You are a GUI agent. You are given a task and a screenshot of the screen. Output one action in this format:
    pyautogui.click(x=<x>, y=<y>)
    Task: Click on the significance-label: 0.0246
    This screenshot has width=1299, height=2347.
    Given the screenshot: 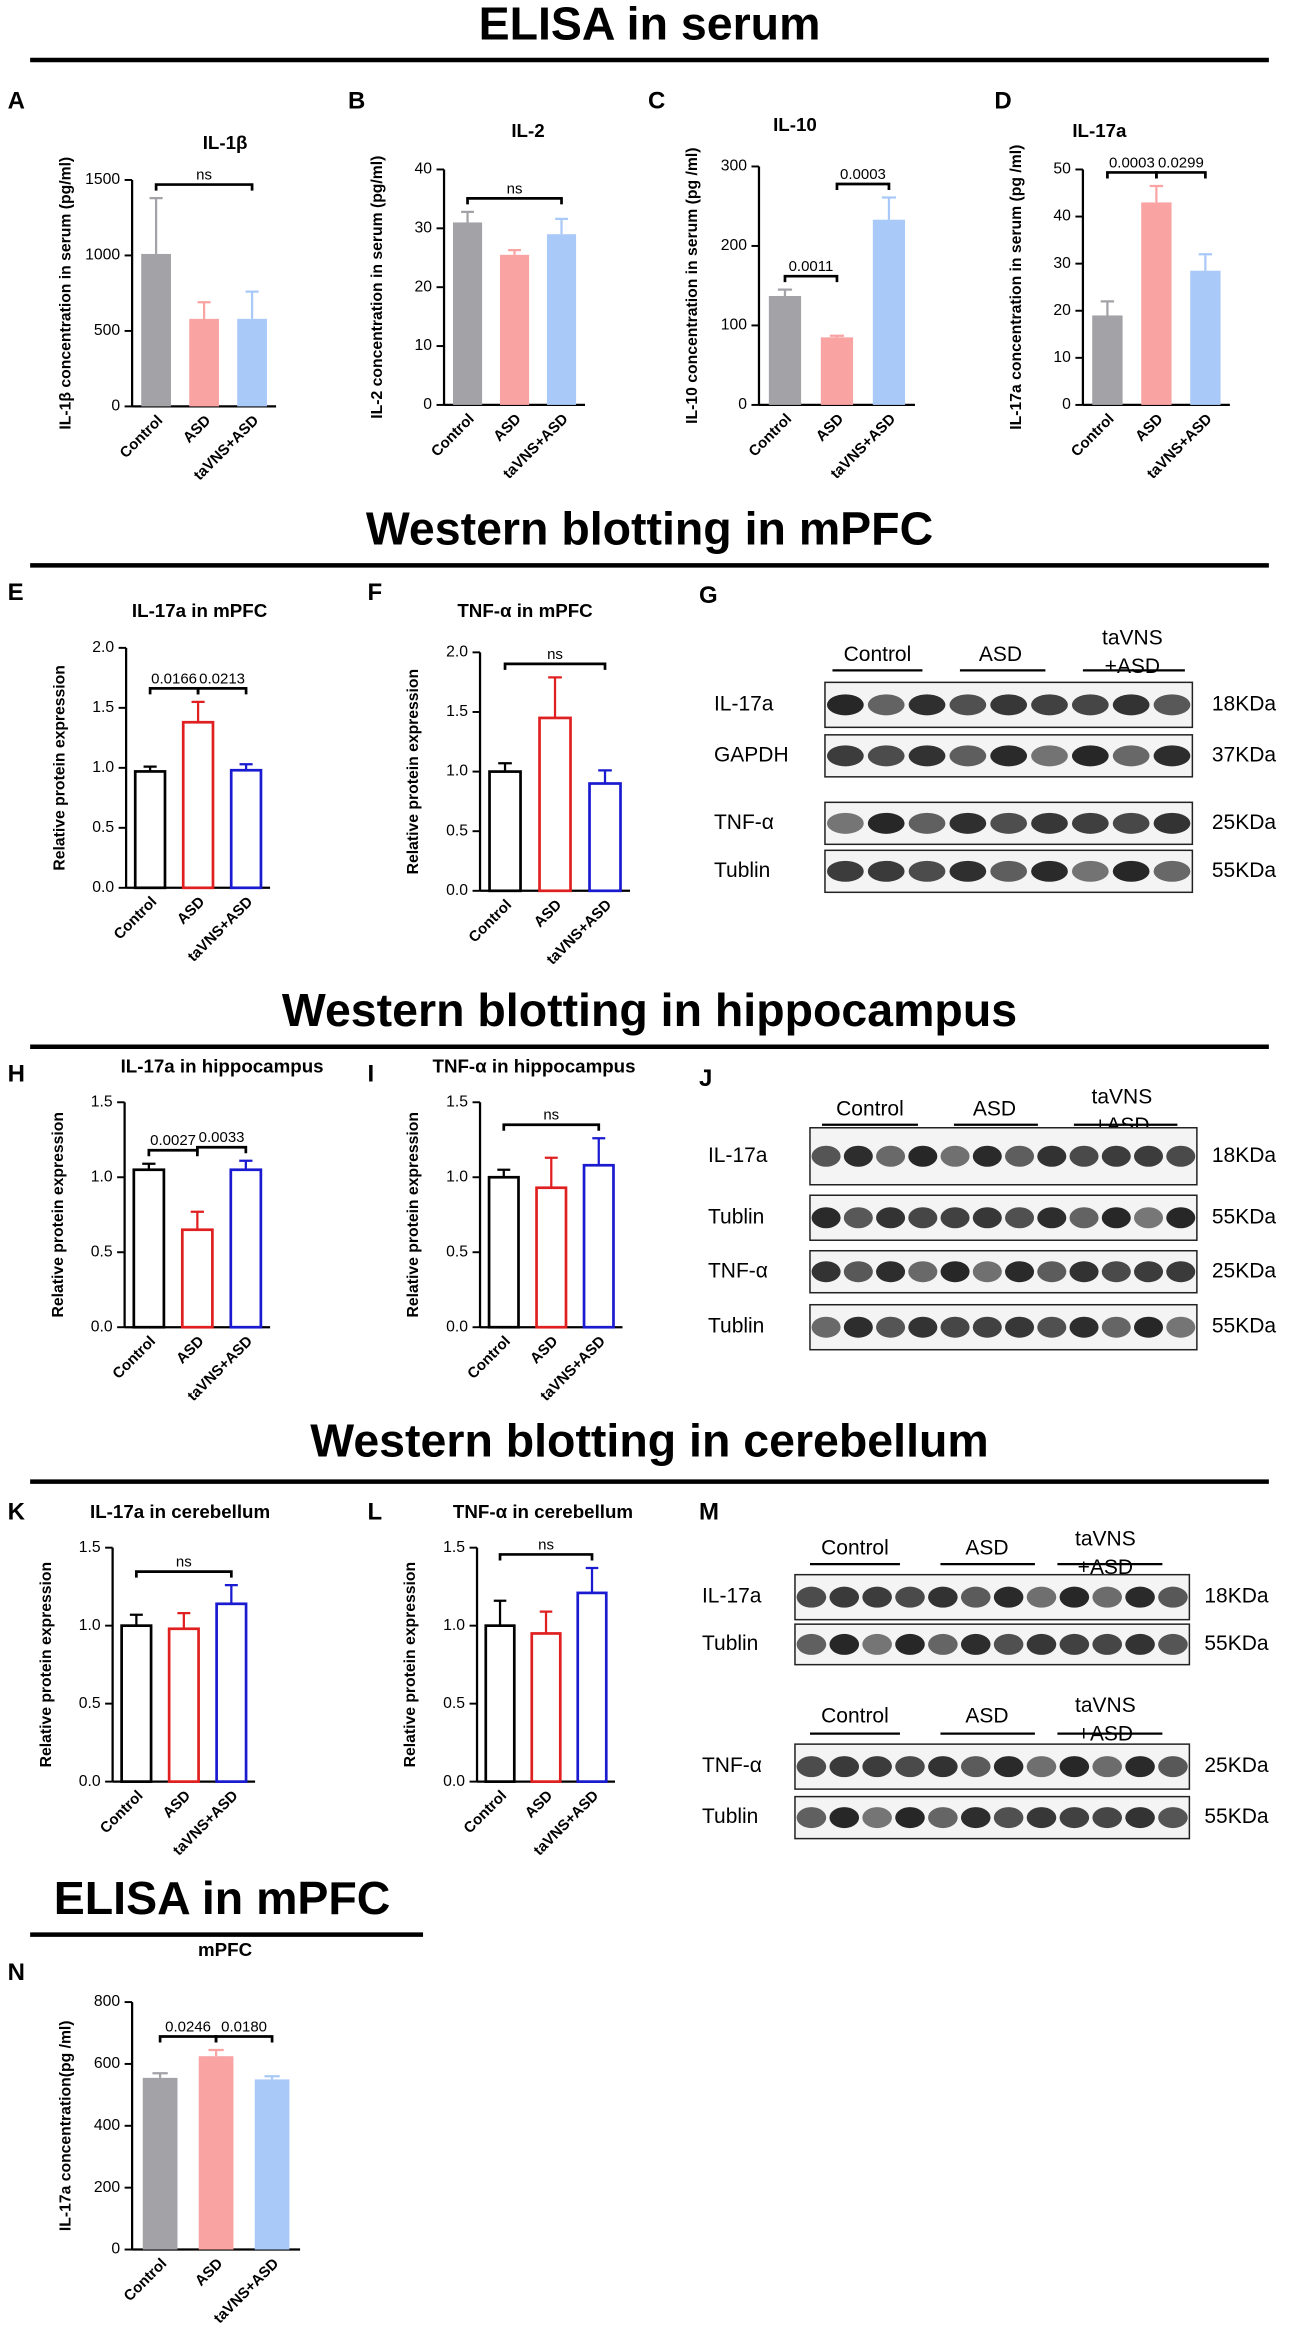 What is the action you would take?
    pyautogui.click(x=188, y=2026)
    